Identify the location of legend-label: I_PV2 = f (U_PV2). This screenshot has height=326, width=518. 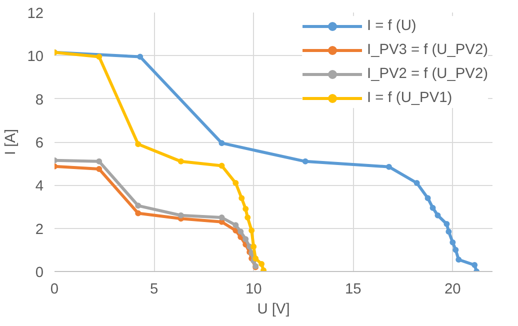
(427, 74).